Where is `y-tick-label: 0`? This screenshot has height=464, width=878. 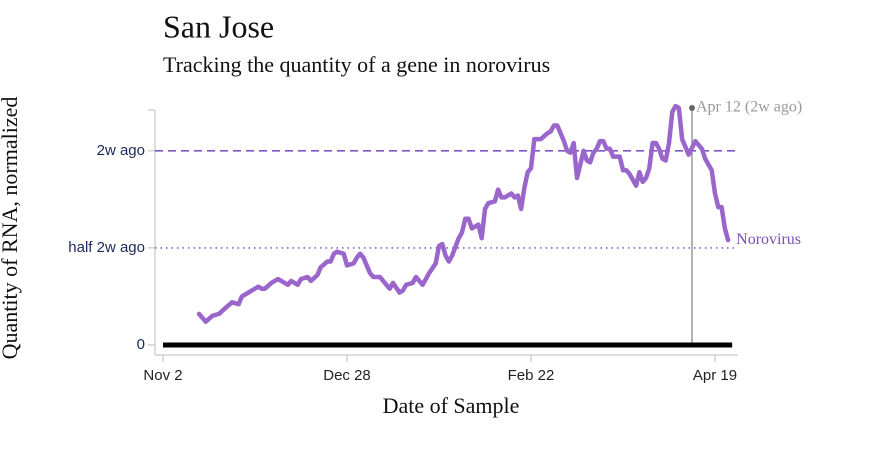 y-tick-label: 0 is located at coordinates (141, 344).